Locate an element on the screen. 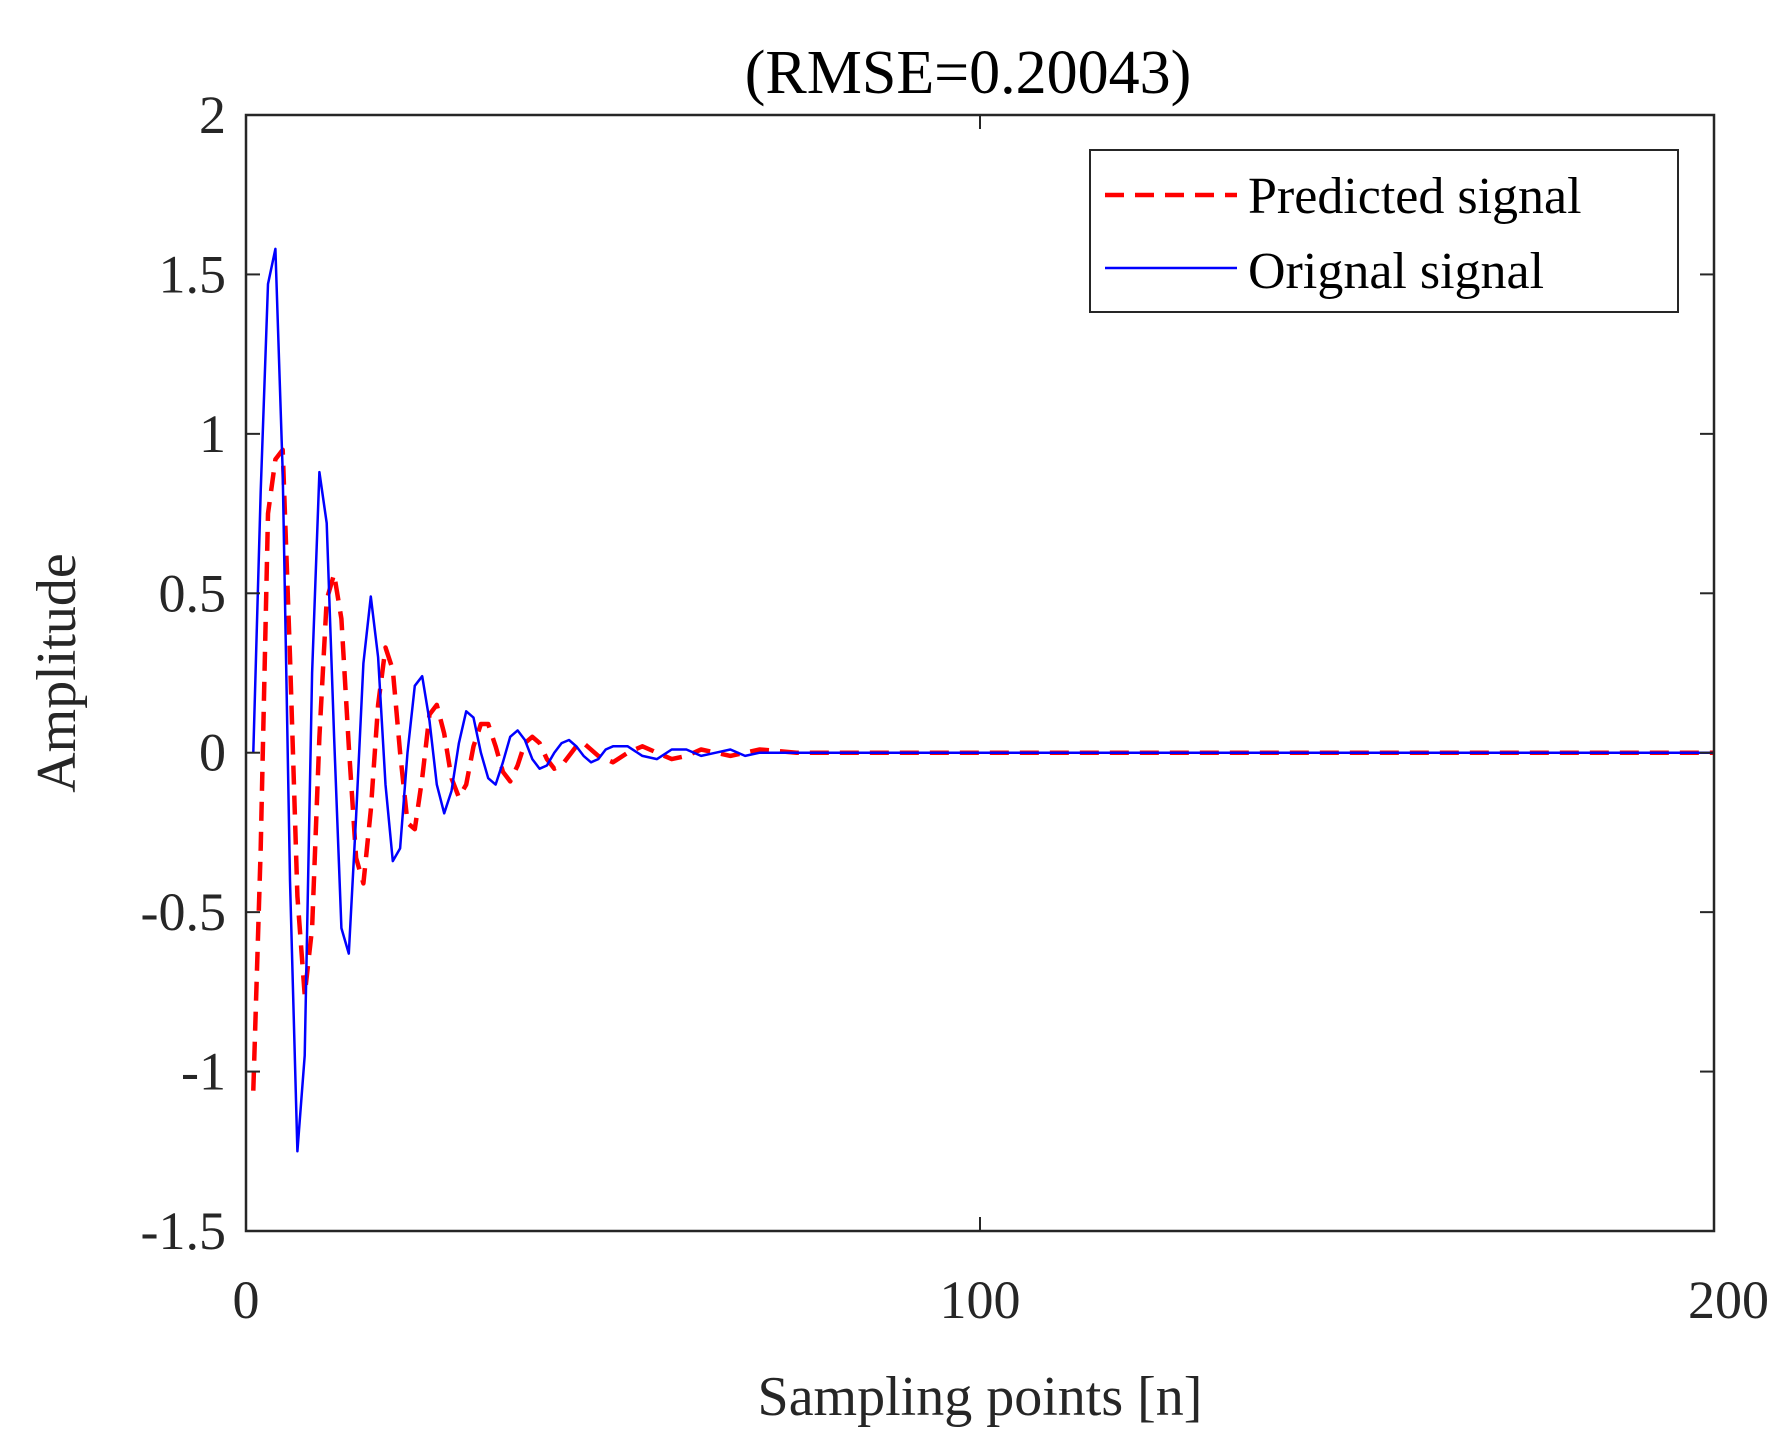  x-tick-label: 0 is located at coordinates (246, 1300).